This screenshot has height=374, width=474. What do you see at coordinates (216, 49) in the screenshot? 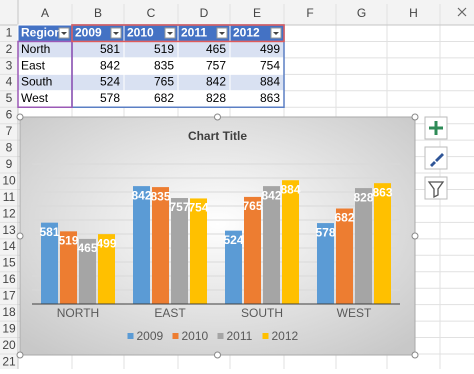
I see `table-cell-text: 465` at bounding box center [216, 49].